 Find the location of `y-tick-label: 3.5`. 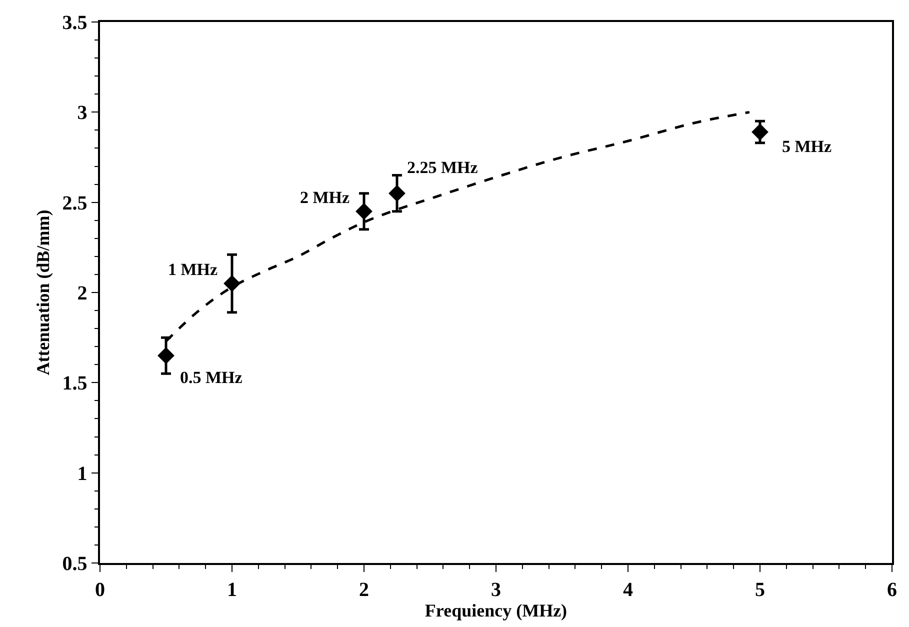

y-tick-label: 3.5 is located at coordinates (75, 23).